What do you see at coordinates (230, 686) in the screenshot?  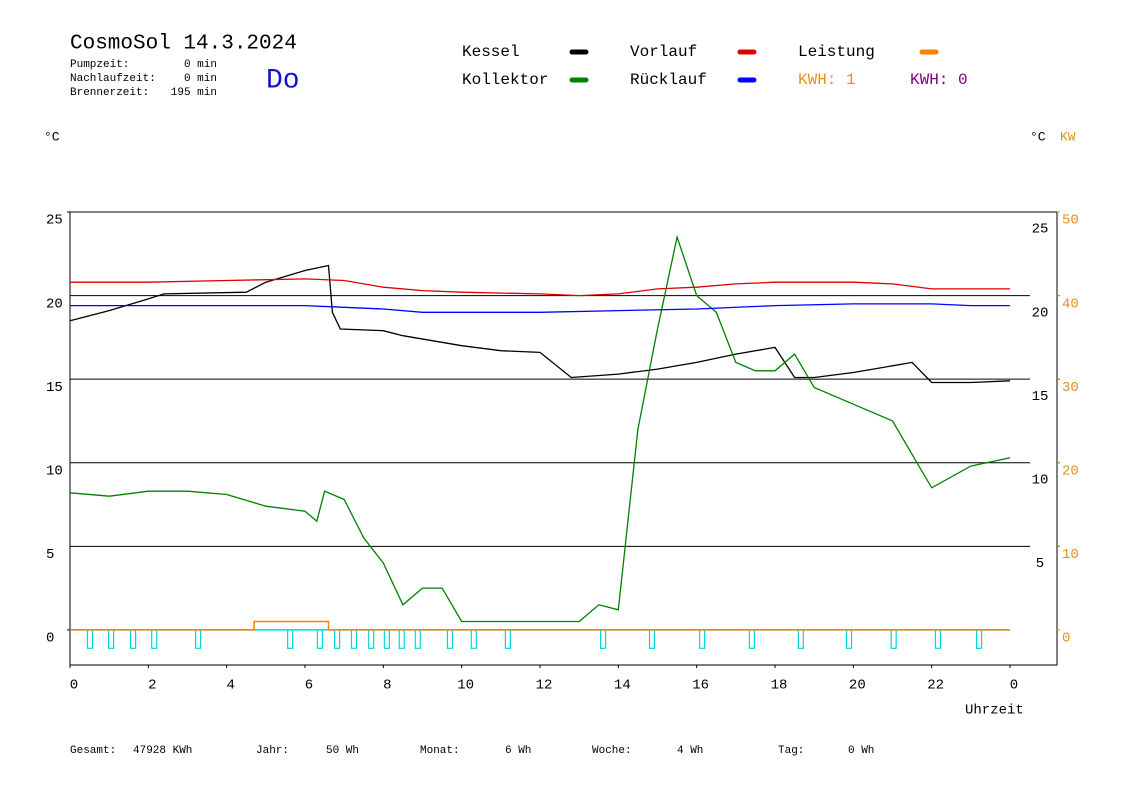 I see `x-tick-label: 4` at bounding box center [230, 686].